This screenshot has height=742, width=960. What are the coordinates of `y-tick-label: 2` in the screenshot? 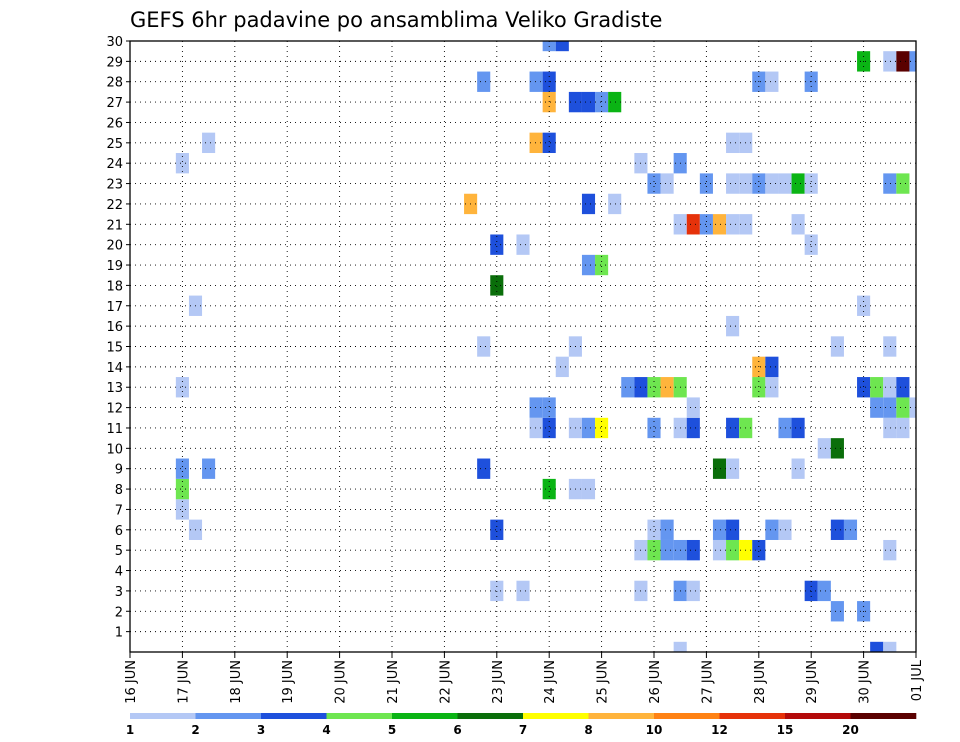 It's located at (119, 612).